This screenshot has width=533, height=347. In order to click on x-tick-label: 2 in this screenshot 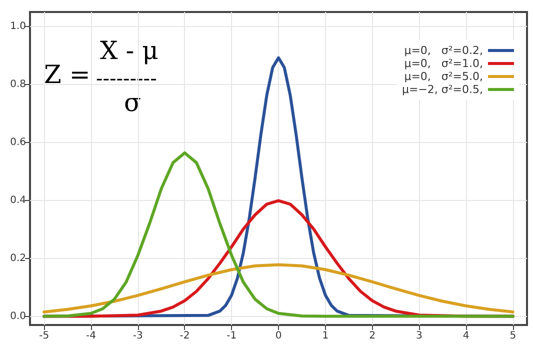, I will do `click(372, 336)`.